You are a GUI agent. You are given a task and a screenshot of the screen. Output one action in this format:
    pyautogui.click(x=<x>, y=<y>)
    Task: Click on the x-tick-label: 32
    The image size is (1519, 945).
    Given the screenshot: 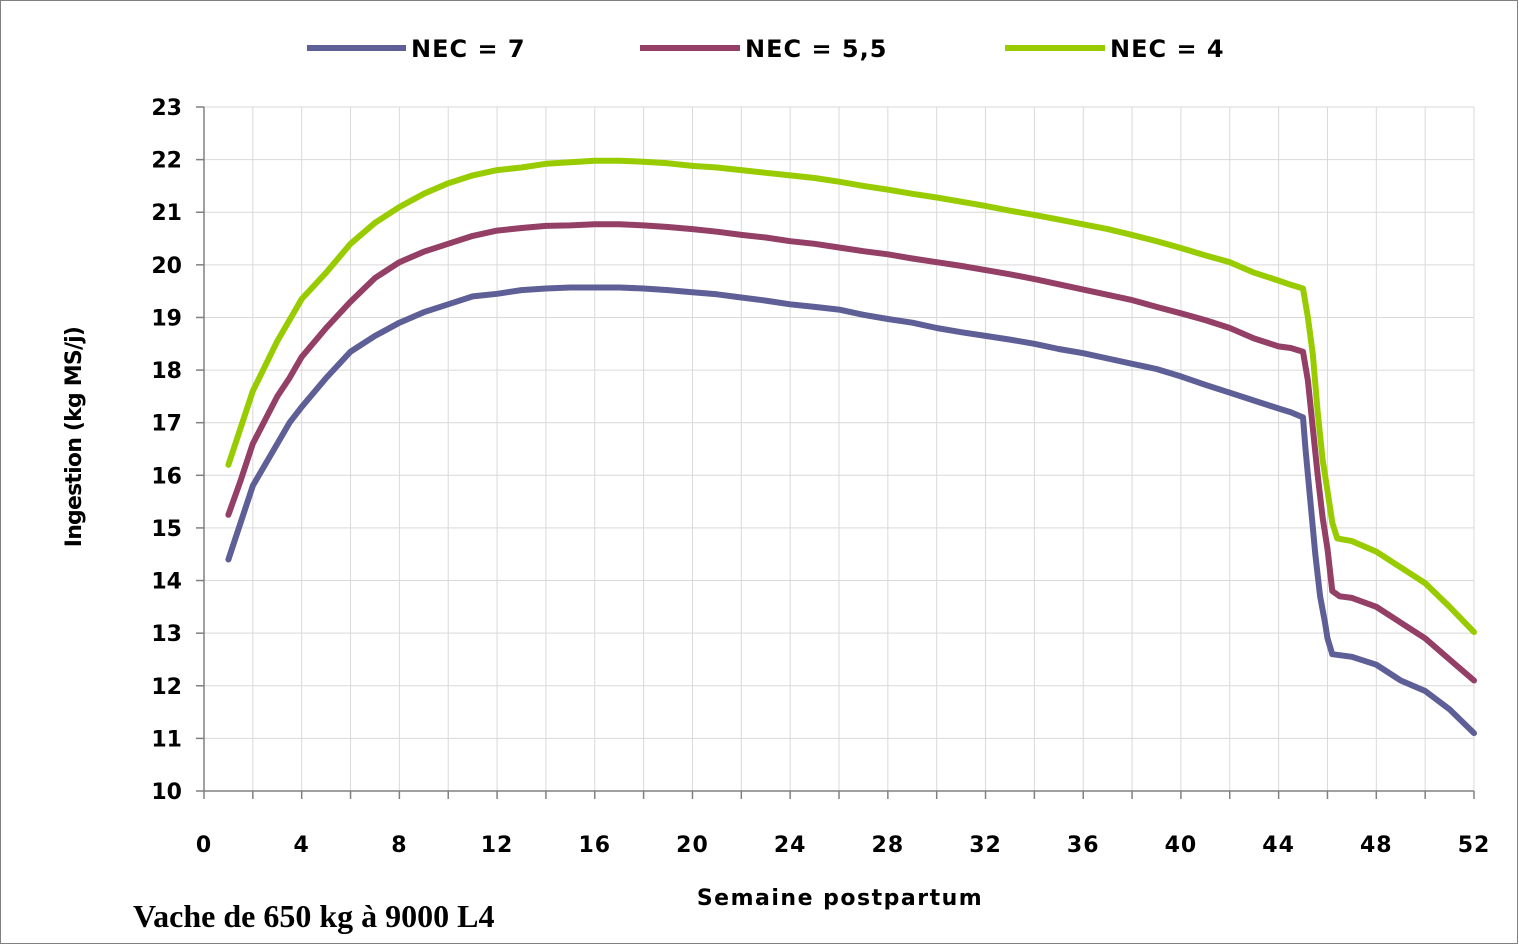 What is the action you would take?
    pyautogui.click(x=985, y=845)
    